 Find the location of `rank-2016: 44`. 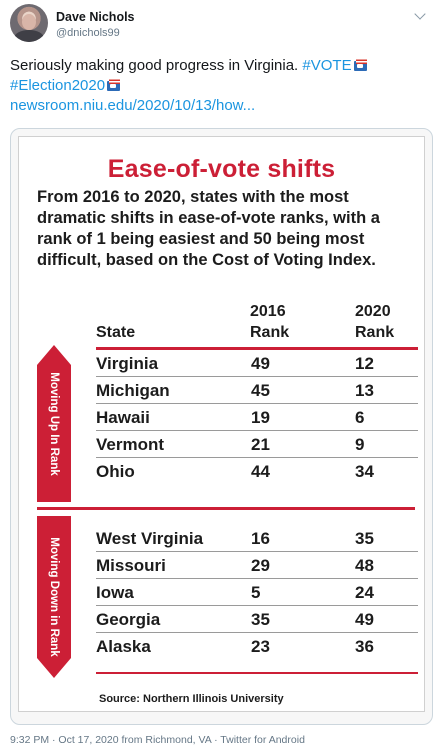

rank-2016: 44 is located at coordinates (260, 471).